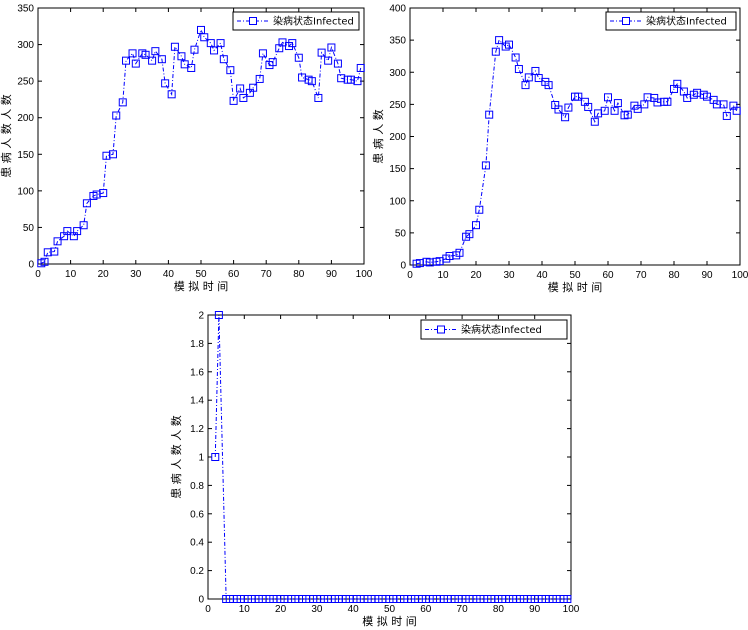 The image size is (748, 630). Describe the element at coordinates (354, 609) in the screenshot. I see `x-tick-label: 40` at that location.